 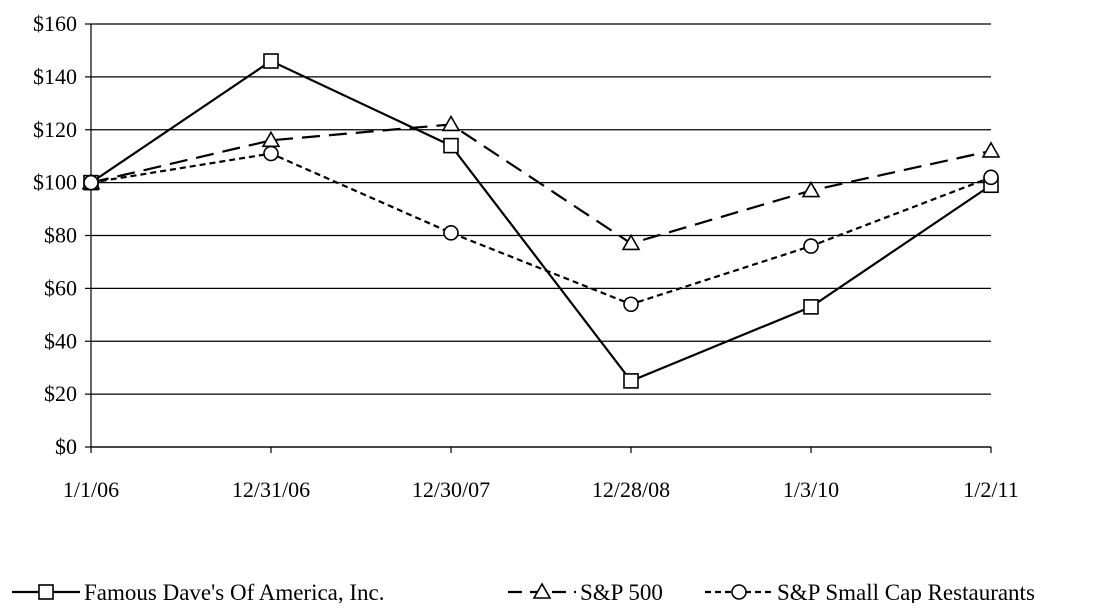 I want to click on y-tick-label: $100, so click(x=55, y=182).